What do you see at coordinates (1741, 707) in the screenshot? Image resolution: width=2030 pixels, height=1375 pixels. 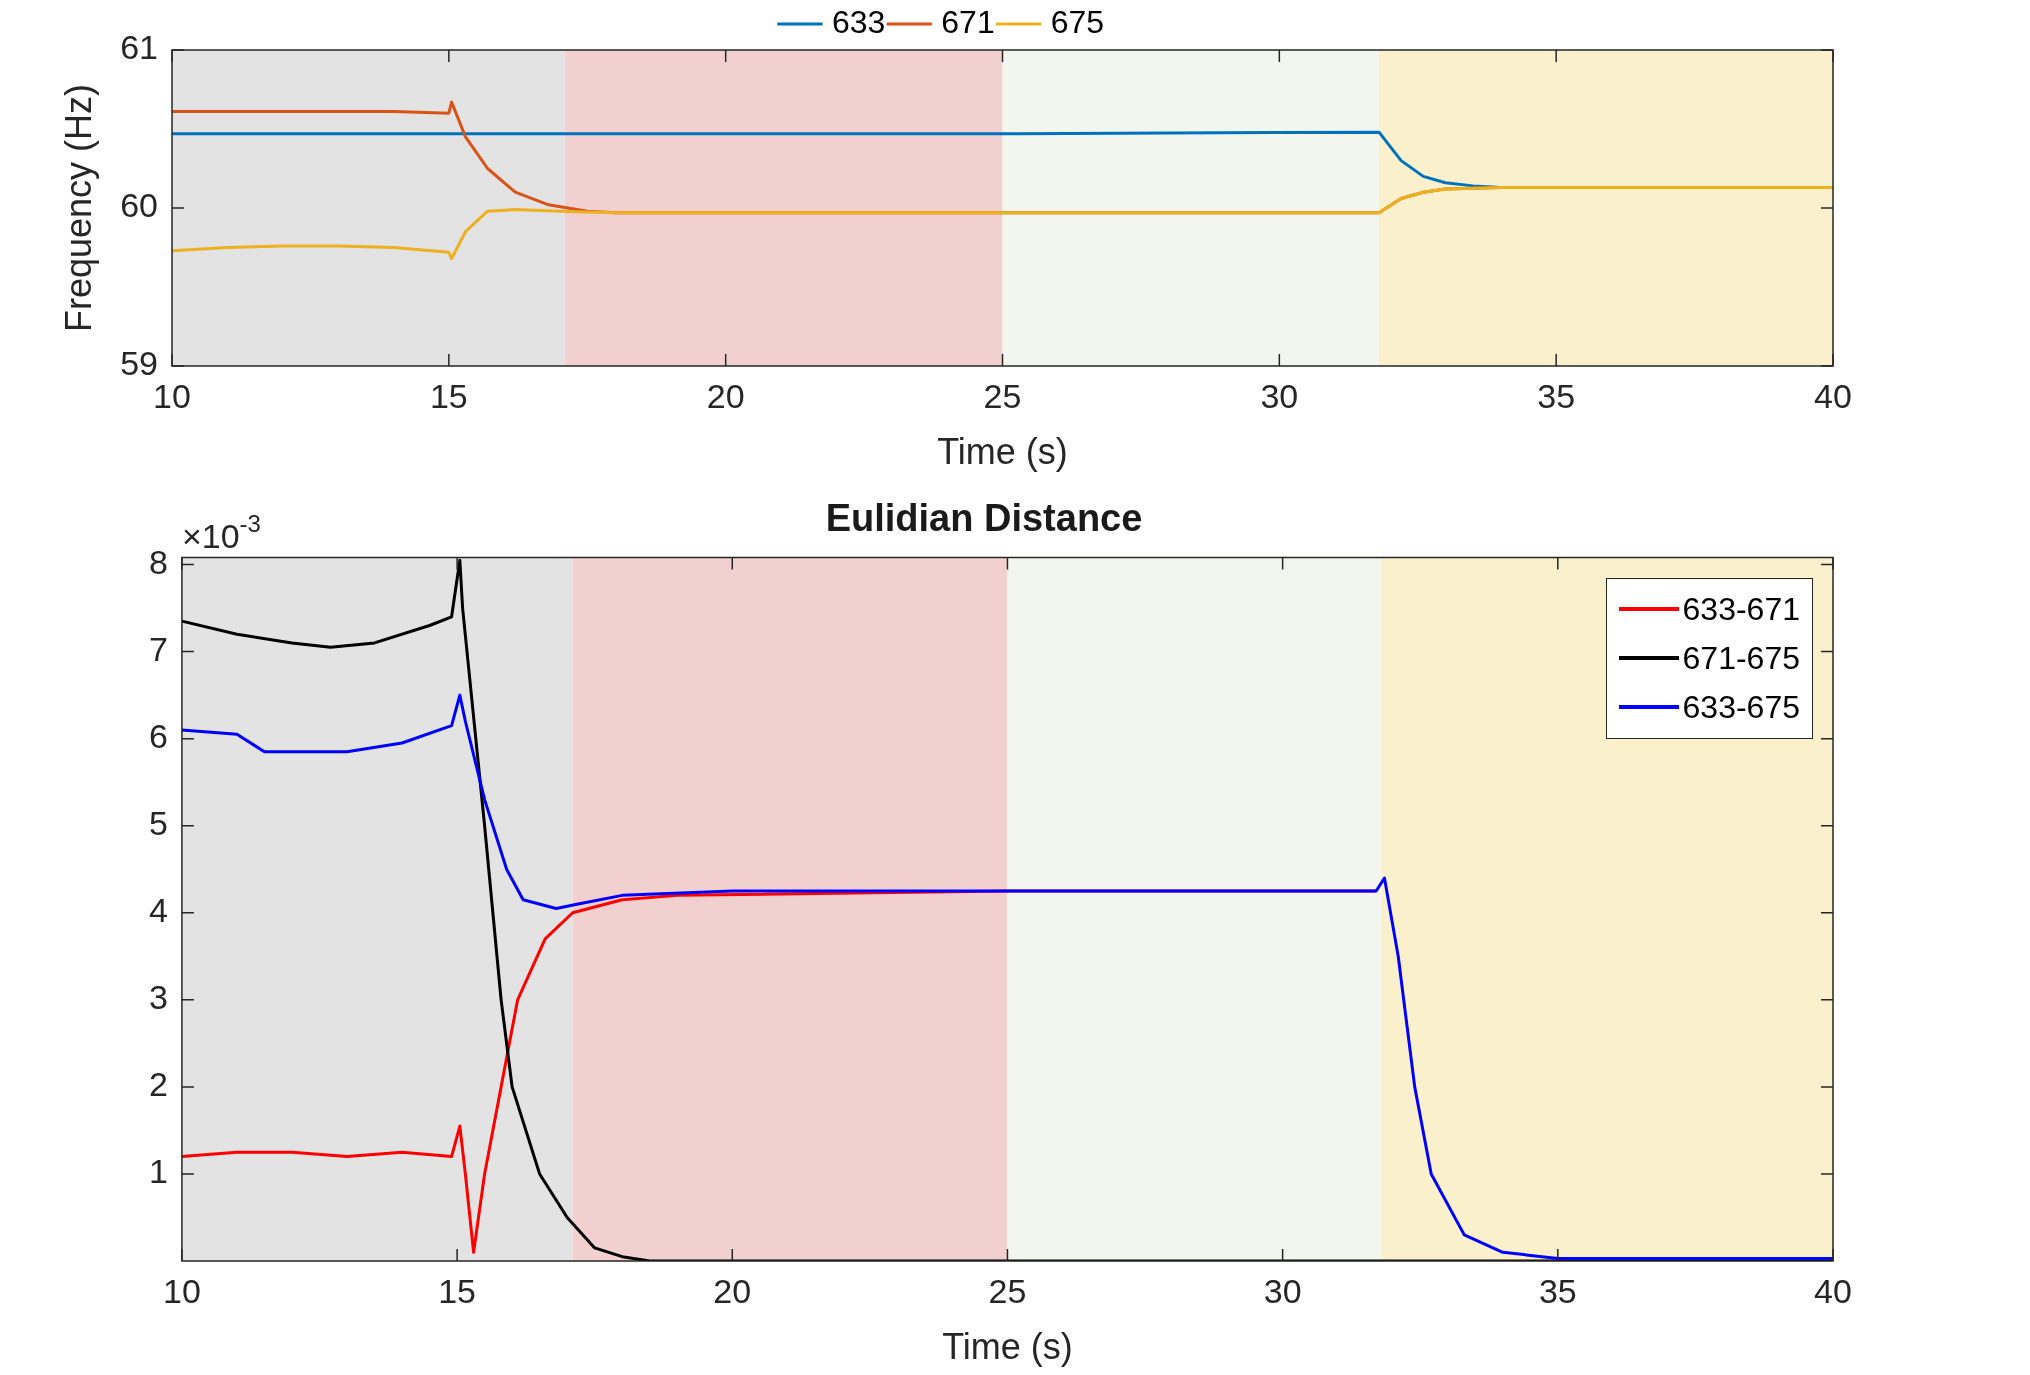 I see `legend-label: 633-675` at bounding box center [1741, 707].